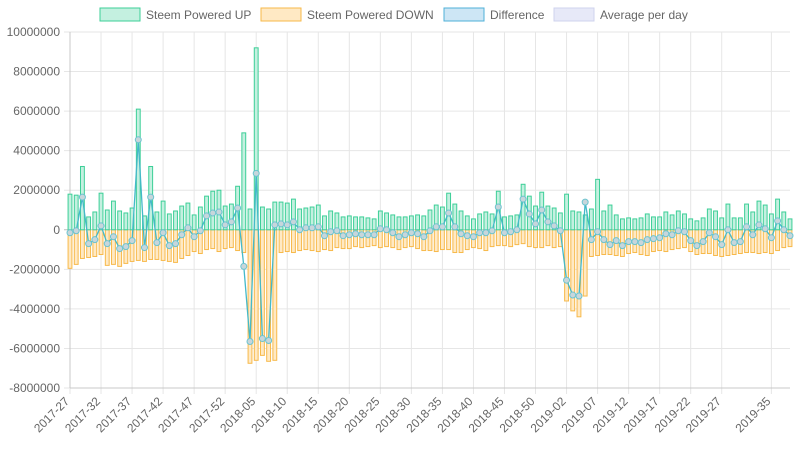 Image resolution: width=798 pixels, height=450 pixels. What do you see at coordinates (370, 15) in the screenshot?
I see `legend-label-down: Steem Powered DOWN` at bounding box center [370, 15].